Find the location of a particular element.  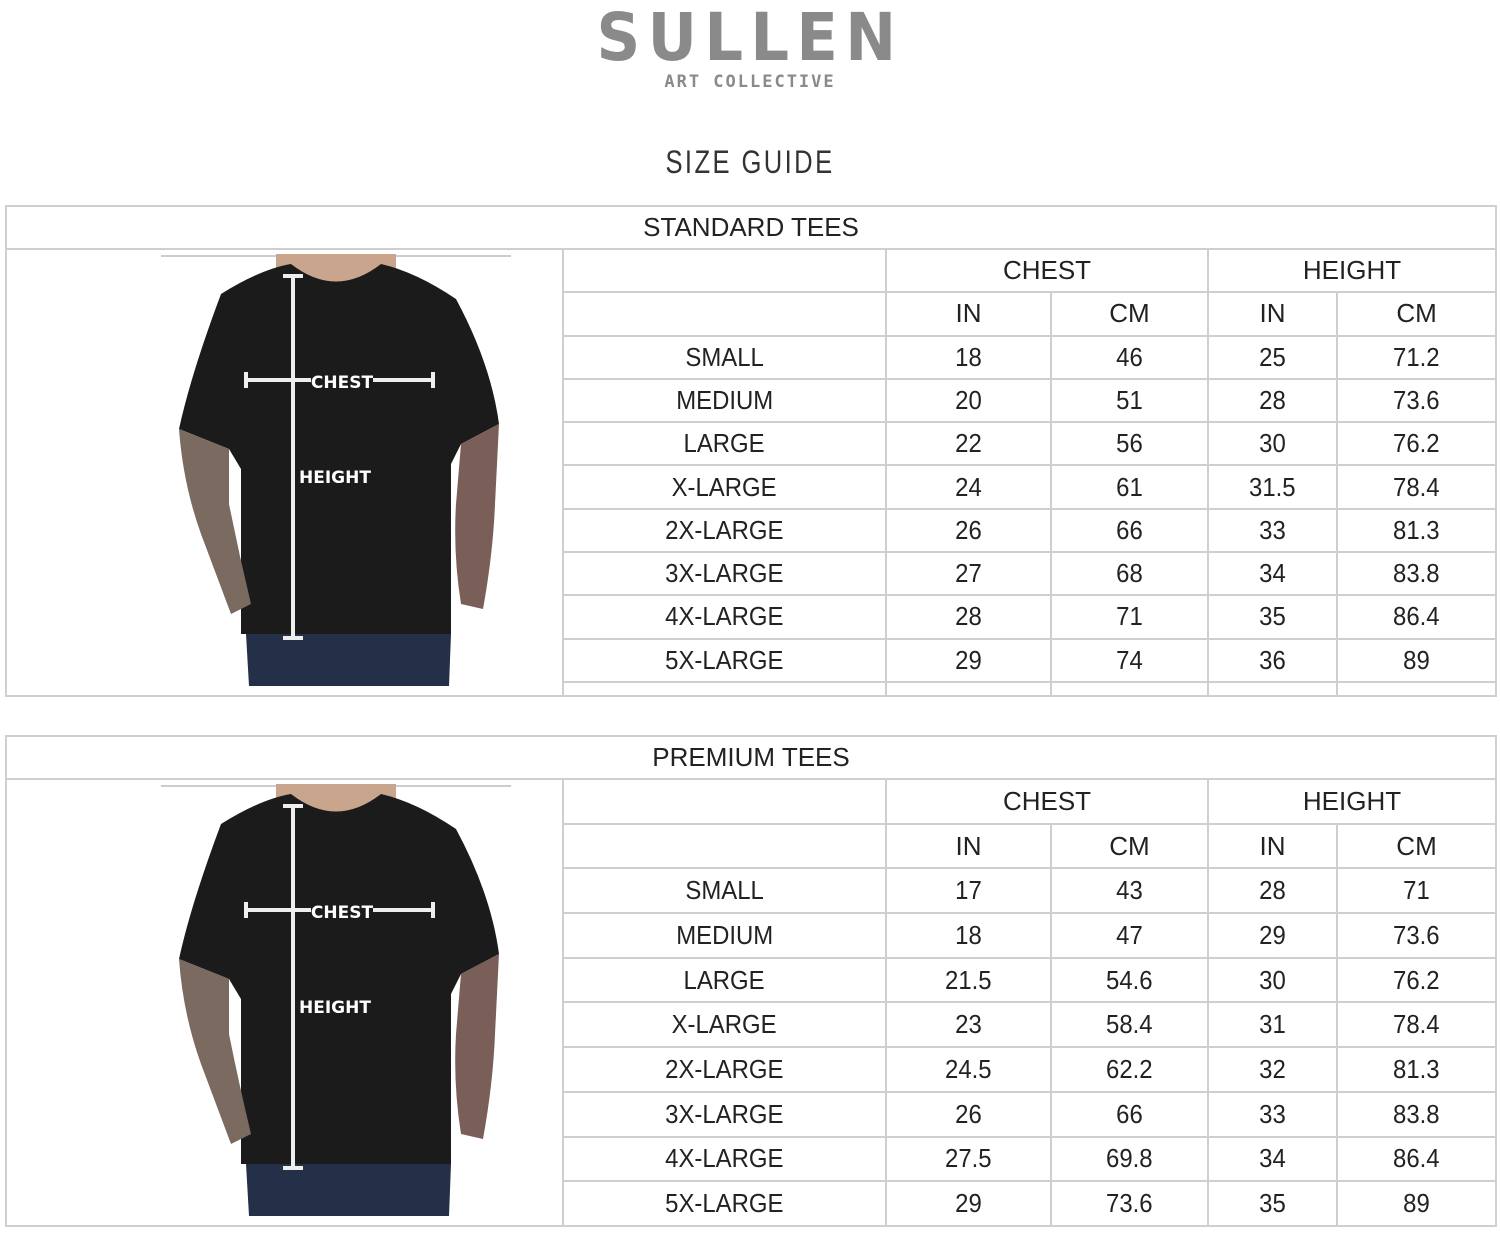

cell-height-cm: 89 is located at coordinates (1416, 660).